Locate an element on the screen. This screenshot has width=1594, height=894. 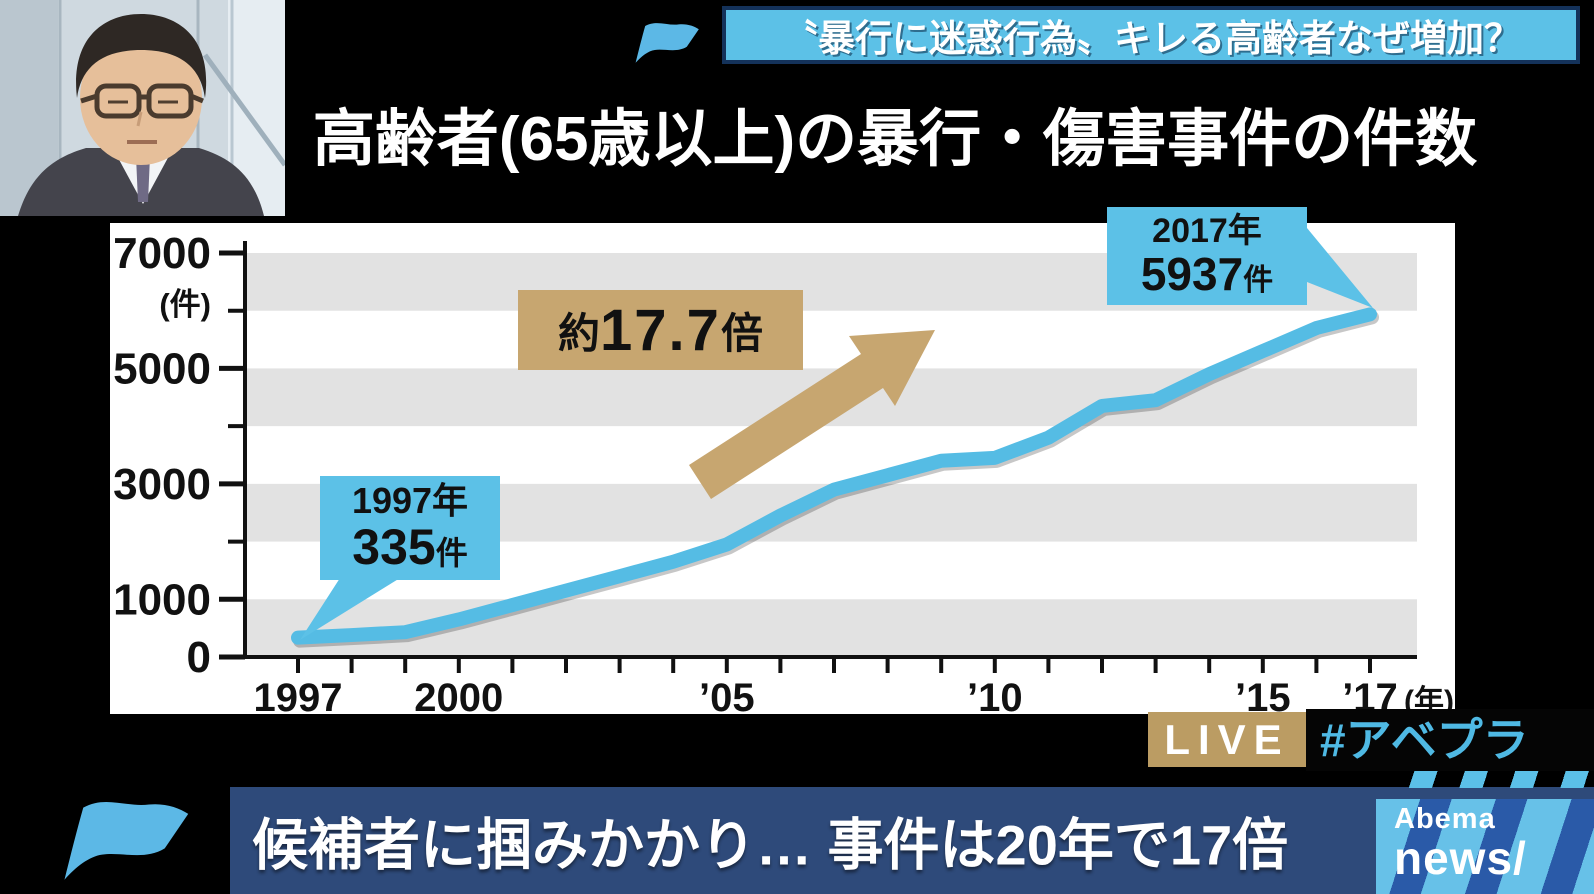
y-tick-label: 5000 is located at coordinates (162, 368).